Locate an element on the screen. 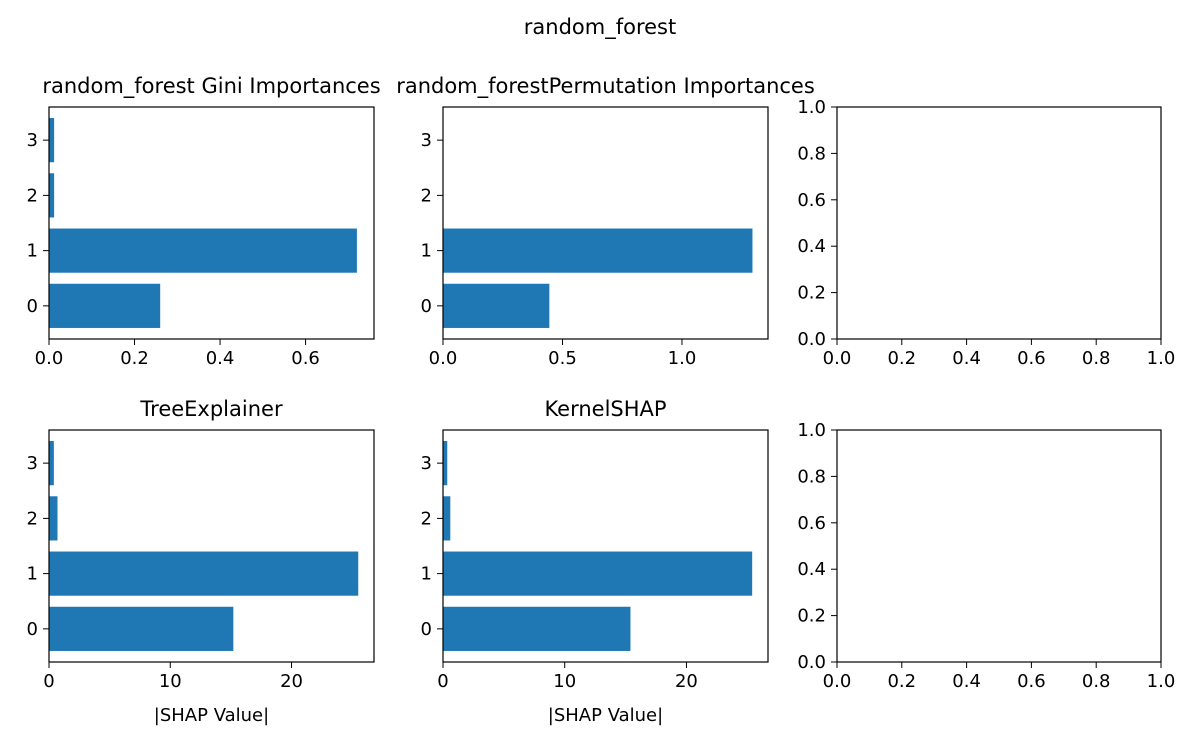 Image resolution: width=1200 pixels, height=750 pixels. subplot-title: random_forestPermutation Importances is located at coordinates (605, 86).